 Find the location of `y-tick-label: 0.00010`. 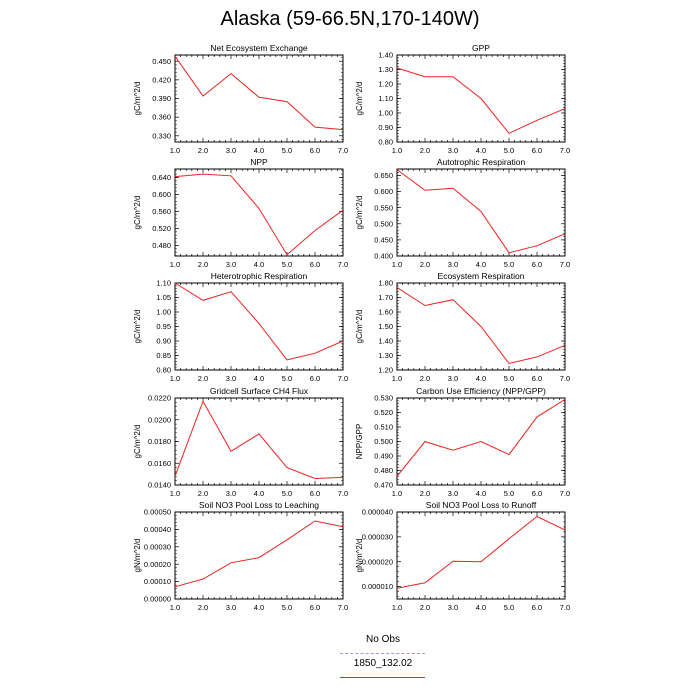

y-tick-label: 0.00010 is located at coordinates (157, 581).